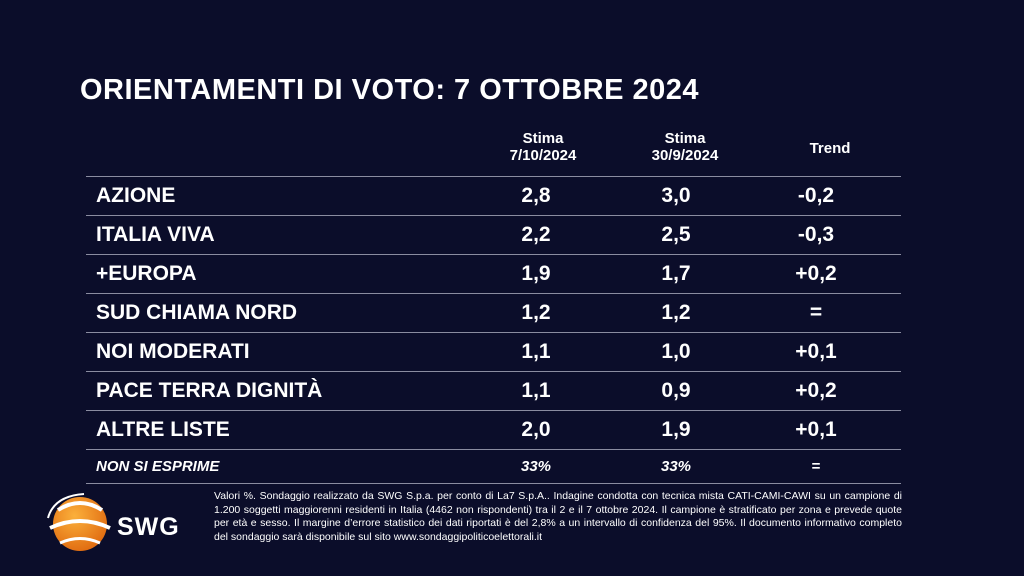 The height and width of the screenshot is (576, 1024). What do you see at coordinates (493, 351) in the screenshot?
I see `table-row: NOI MODERATI 1,1 1,0 +0,1` at bounding box center [493, 351].